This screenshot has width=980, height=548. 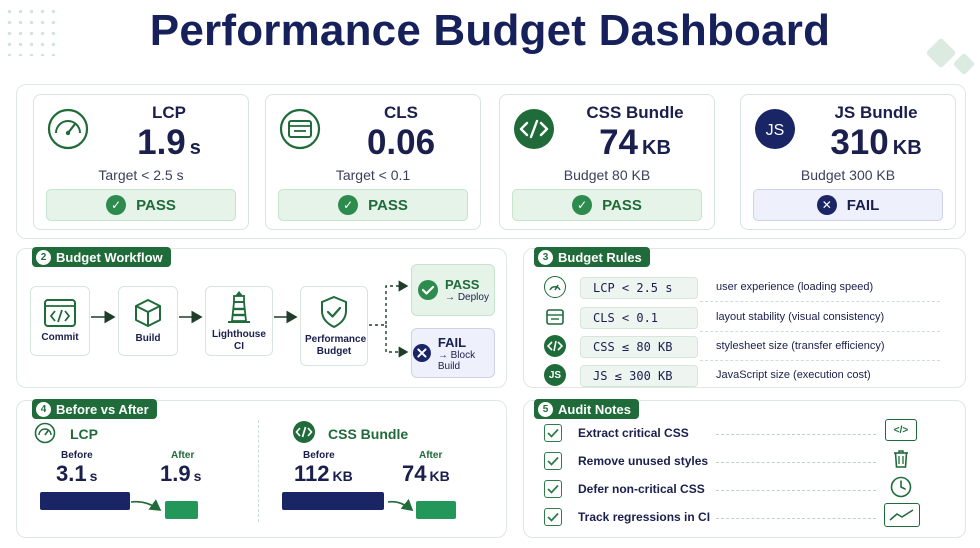 I want to click on metric-card-lcp: LCP 1.9 s Target < 2.5 s ✓ PASS, so click(x=141, y=162).